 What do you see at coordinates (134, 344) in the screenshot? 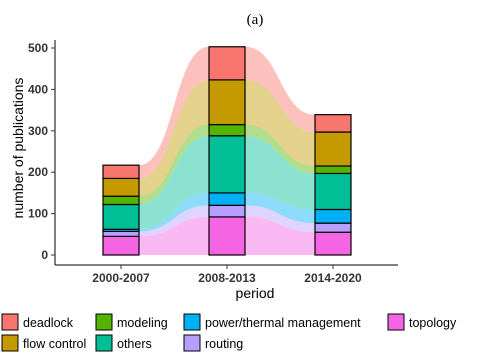
I see `legend-label-others: others` at bounding box center [134, 344].